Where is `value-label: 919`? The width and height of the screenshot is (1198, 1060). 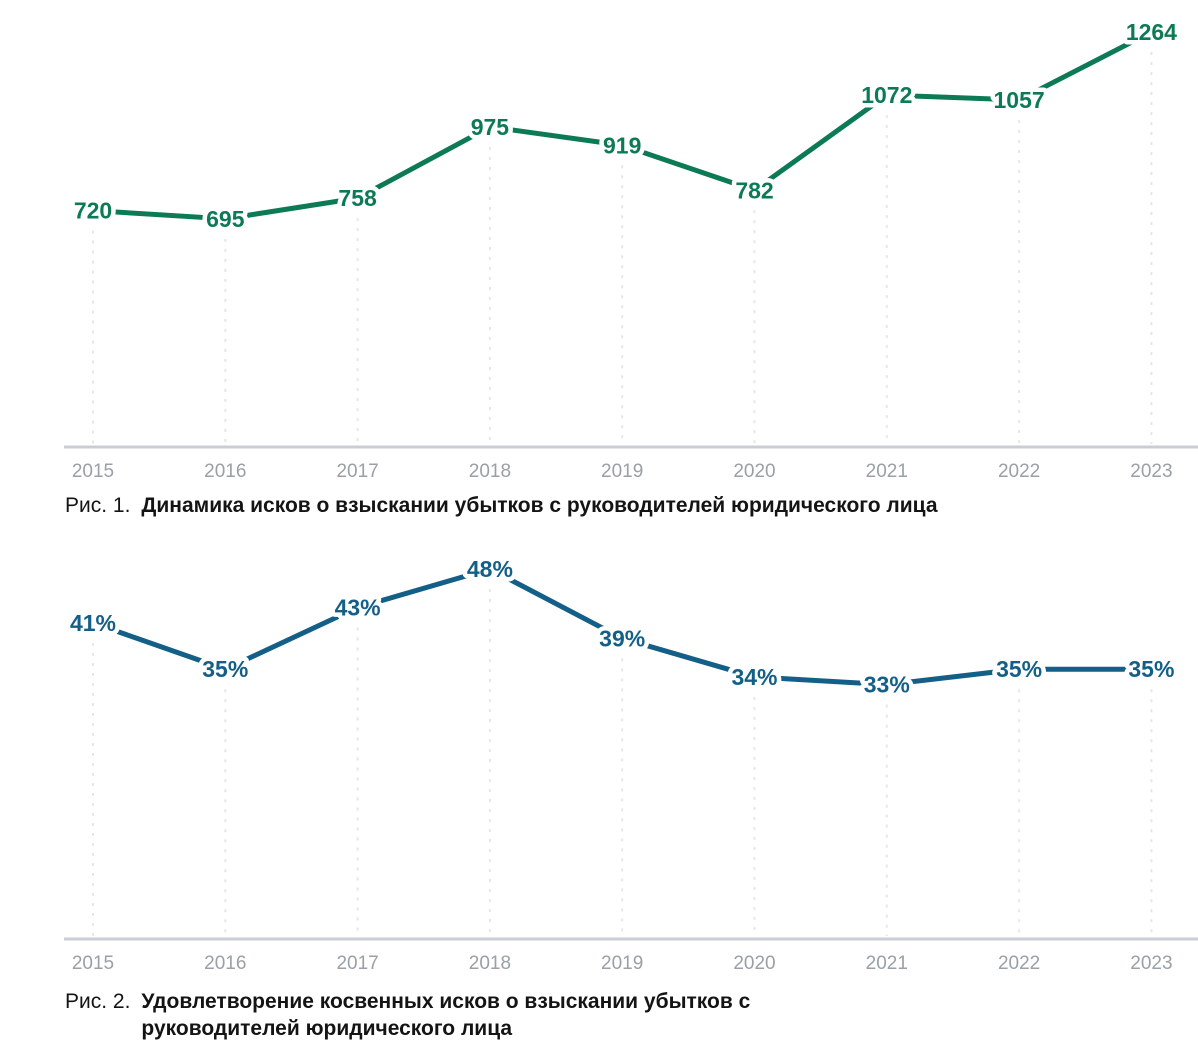 value-label: 919 is located at coordinates (622, 145).